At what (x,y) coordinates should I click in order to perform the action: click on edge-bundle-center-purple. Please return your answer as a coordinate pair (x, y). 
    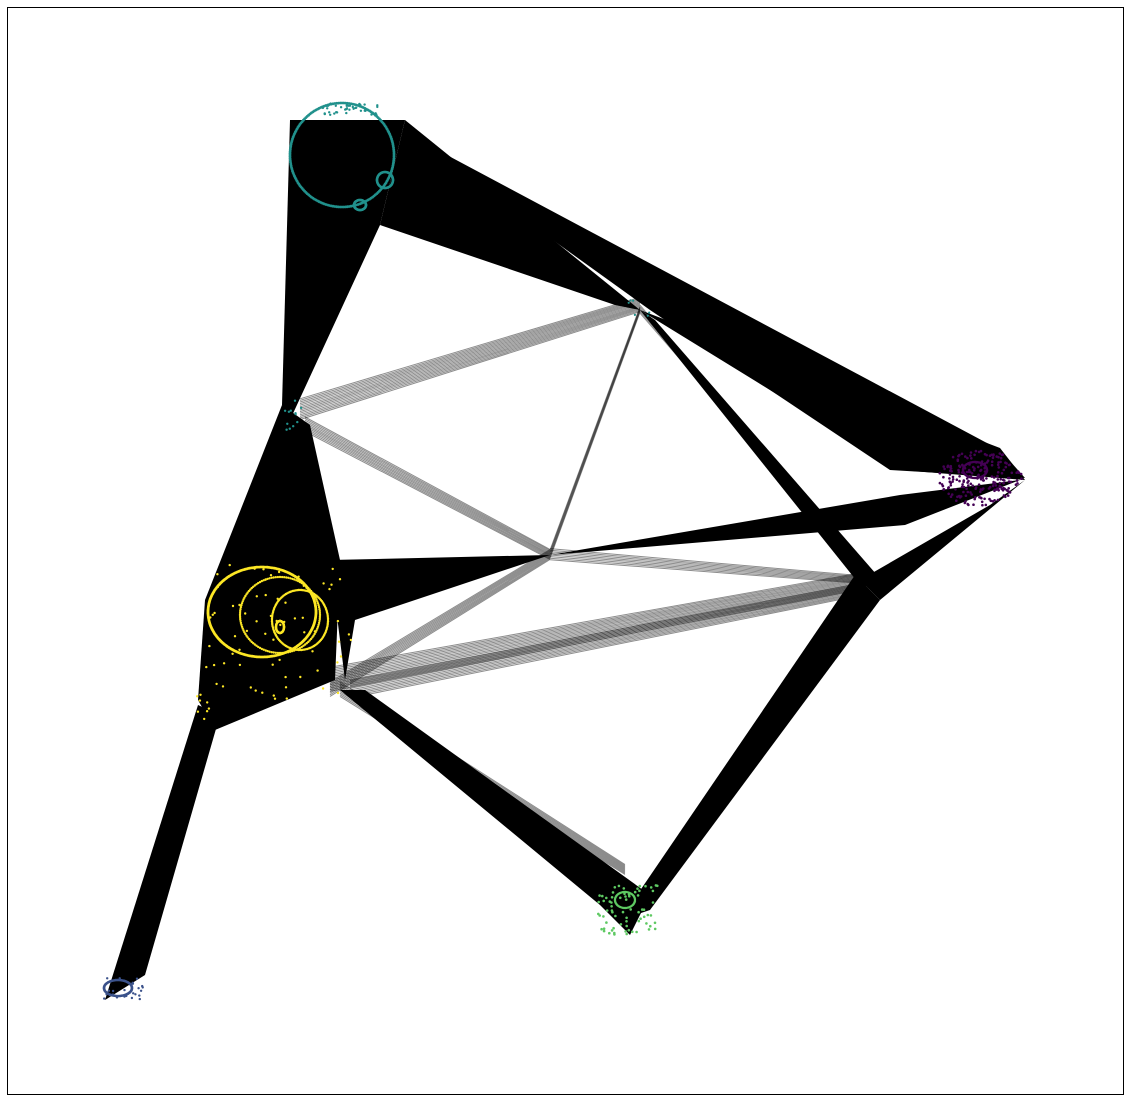
    Looking at the image, I should click on (785, 517).